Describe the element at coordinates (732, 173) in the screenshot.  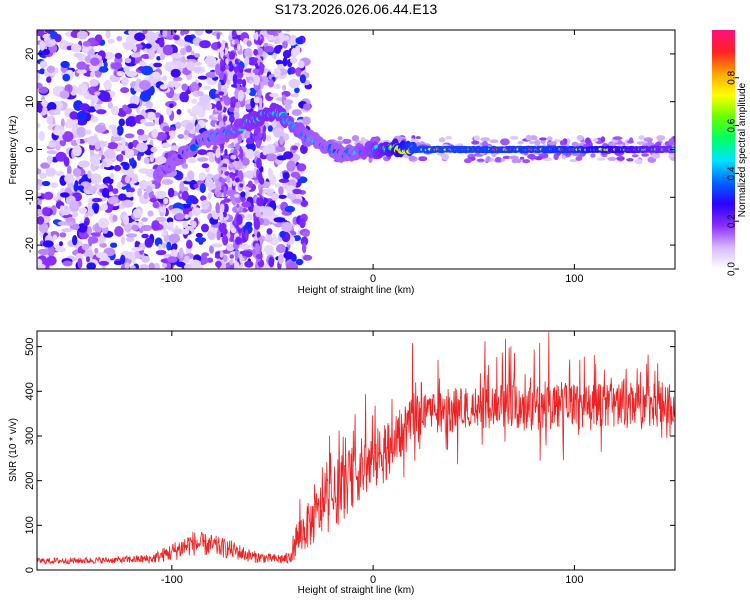
I see `colorbar-tick-label: 0.4` at that location.